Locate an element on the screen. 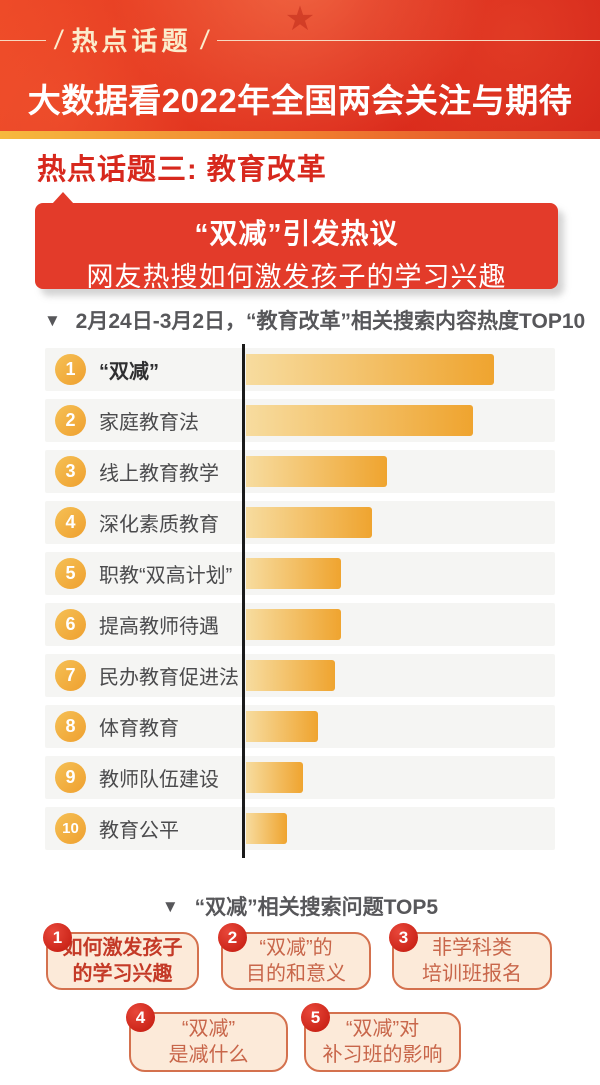  question-card: 2 “双减”的目的和意义 is located at coordinates (294, 956).